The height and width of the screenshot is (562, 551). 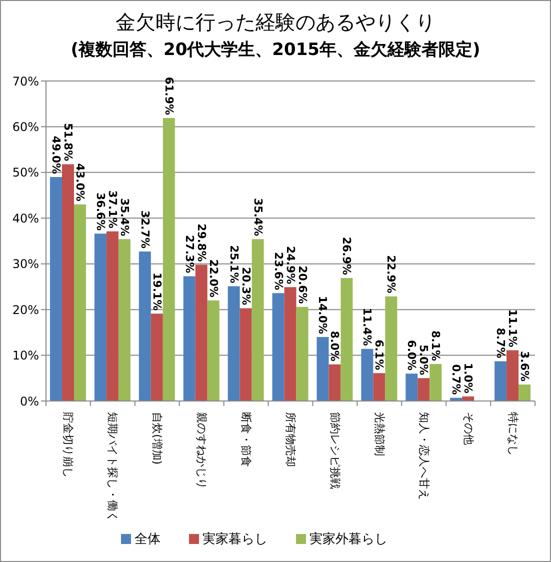 I want to click on data-label: 24.9%, so click(x=290, y=265).